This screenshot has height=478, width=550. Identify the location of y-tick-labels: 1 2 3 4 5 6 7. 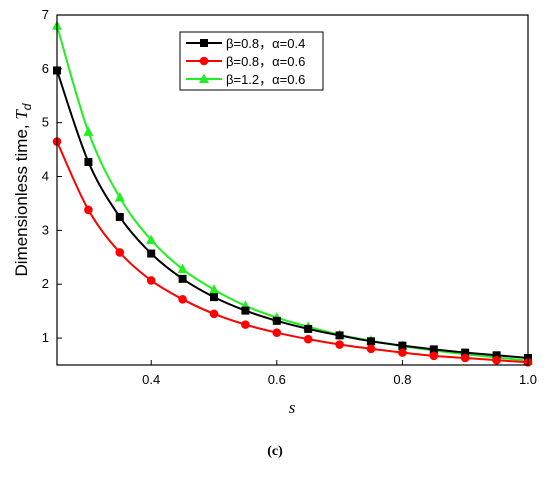
(45, 176).